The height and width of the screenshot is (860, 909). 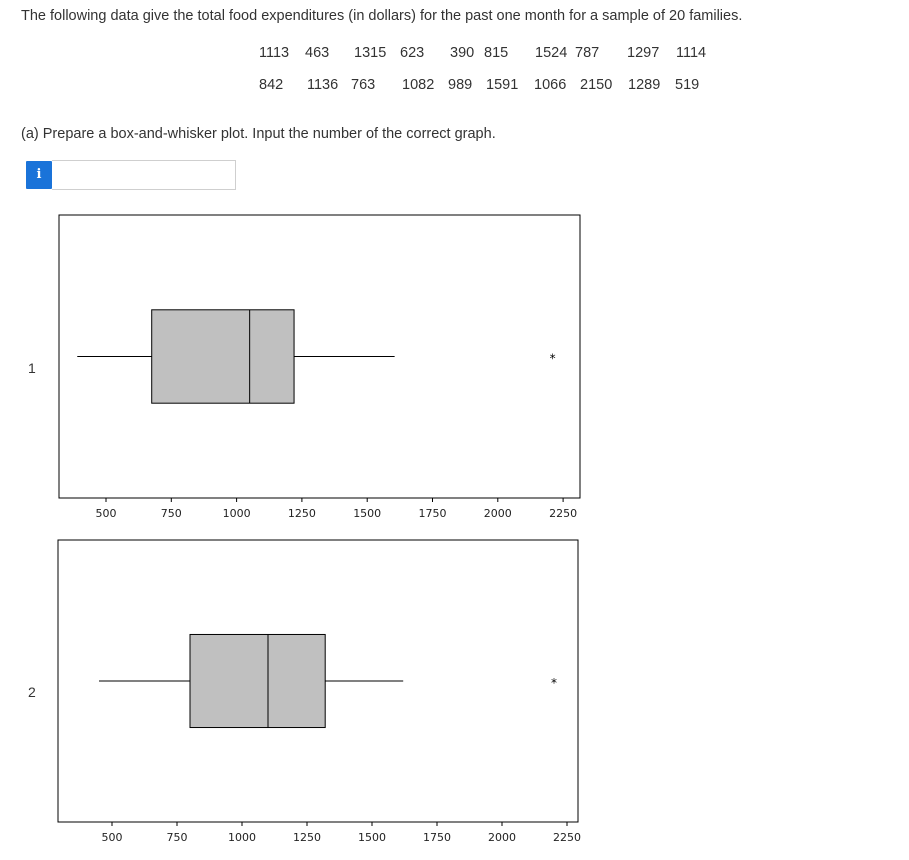 What do you see at coordinates (596, 85) in the screenshot?
I see `data-value: 2150` at bounding box center [596, 85].